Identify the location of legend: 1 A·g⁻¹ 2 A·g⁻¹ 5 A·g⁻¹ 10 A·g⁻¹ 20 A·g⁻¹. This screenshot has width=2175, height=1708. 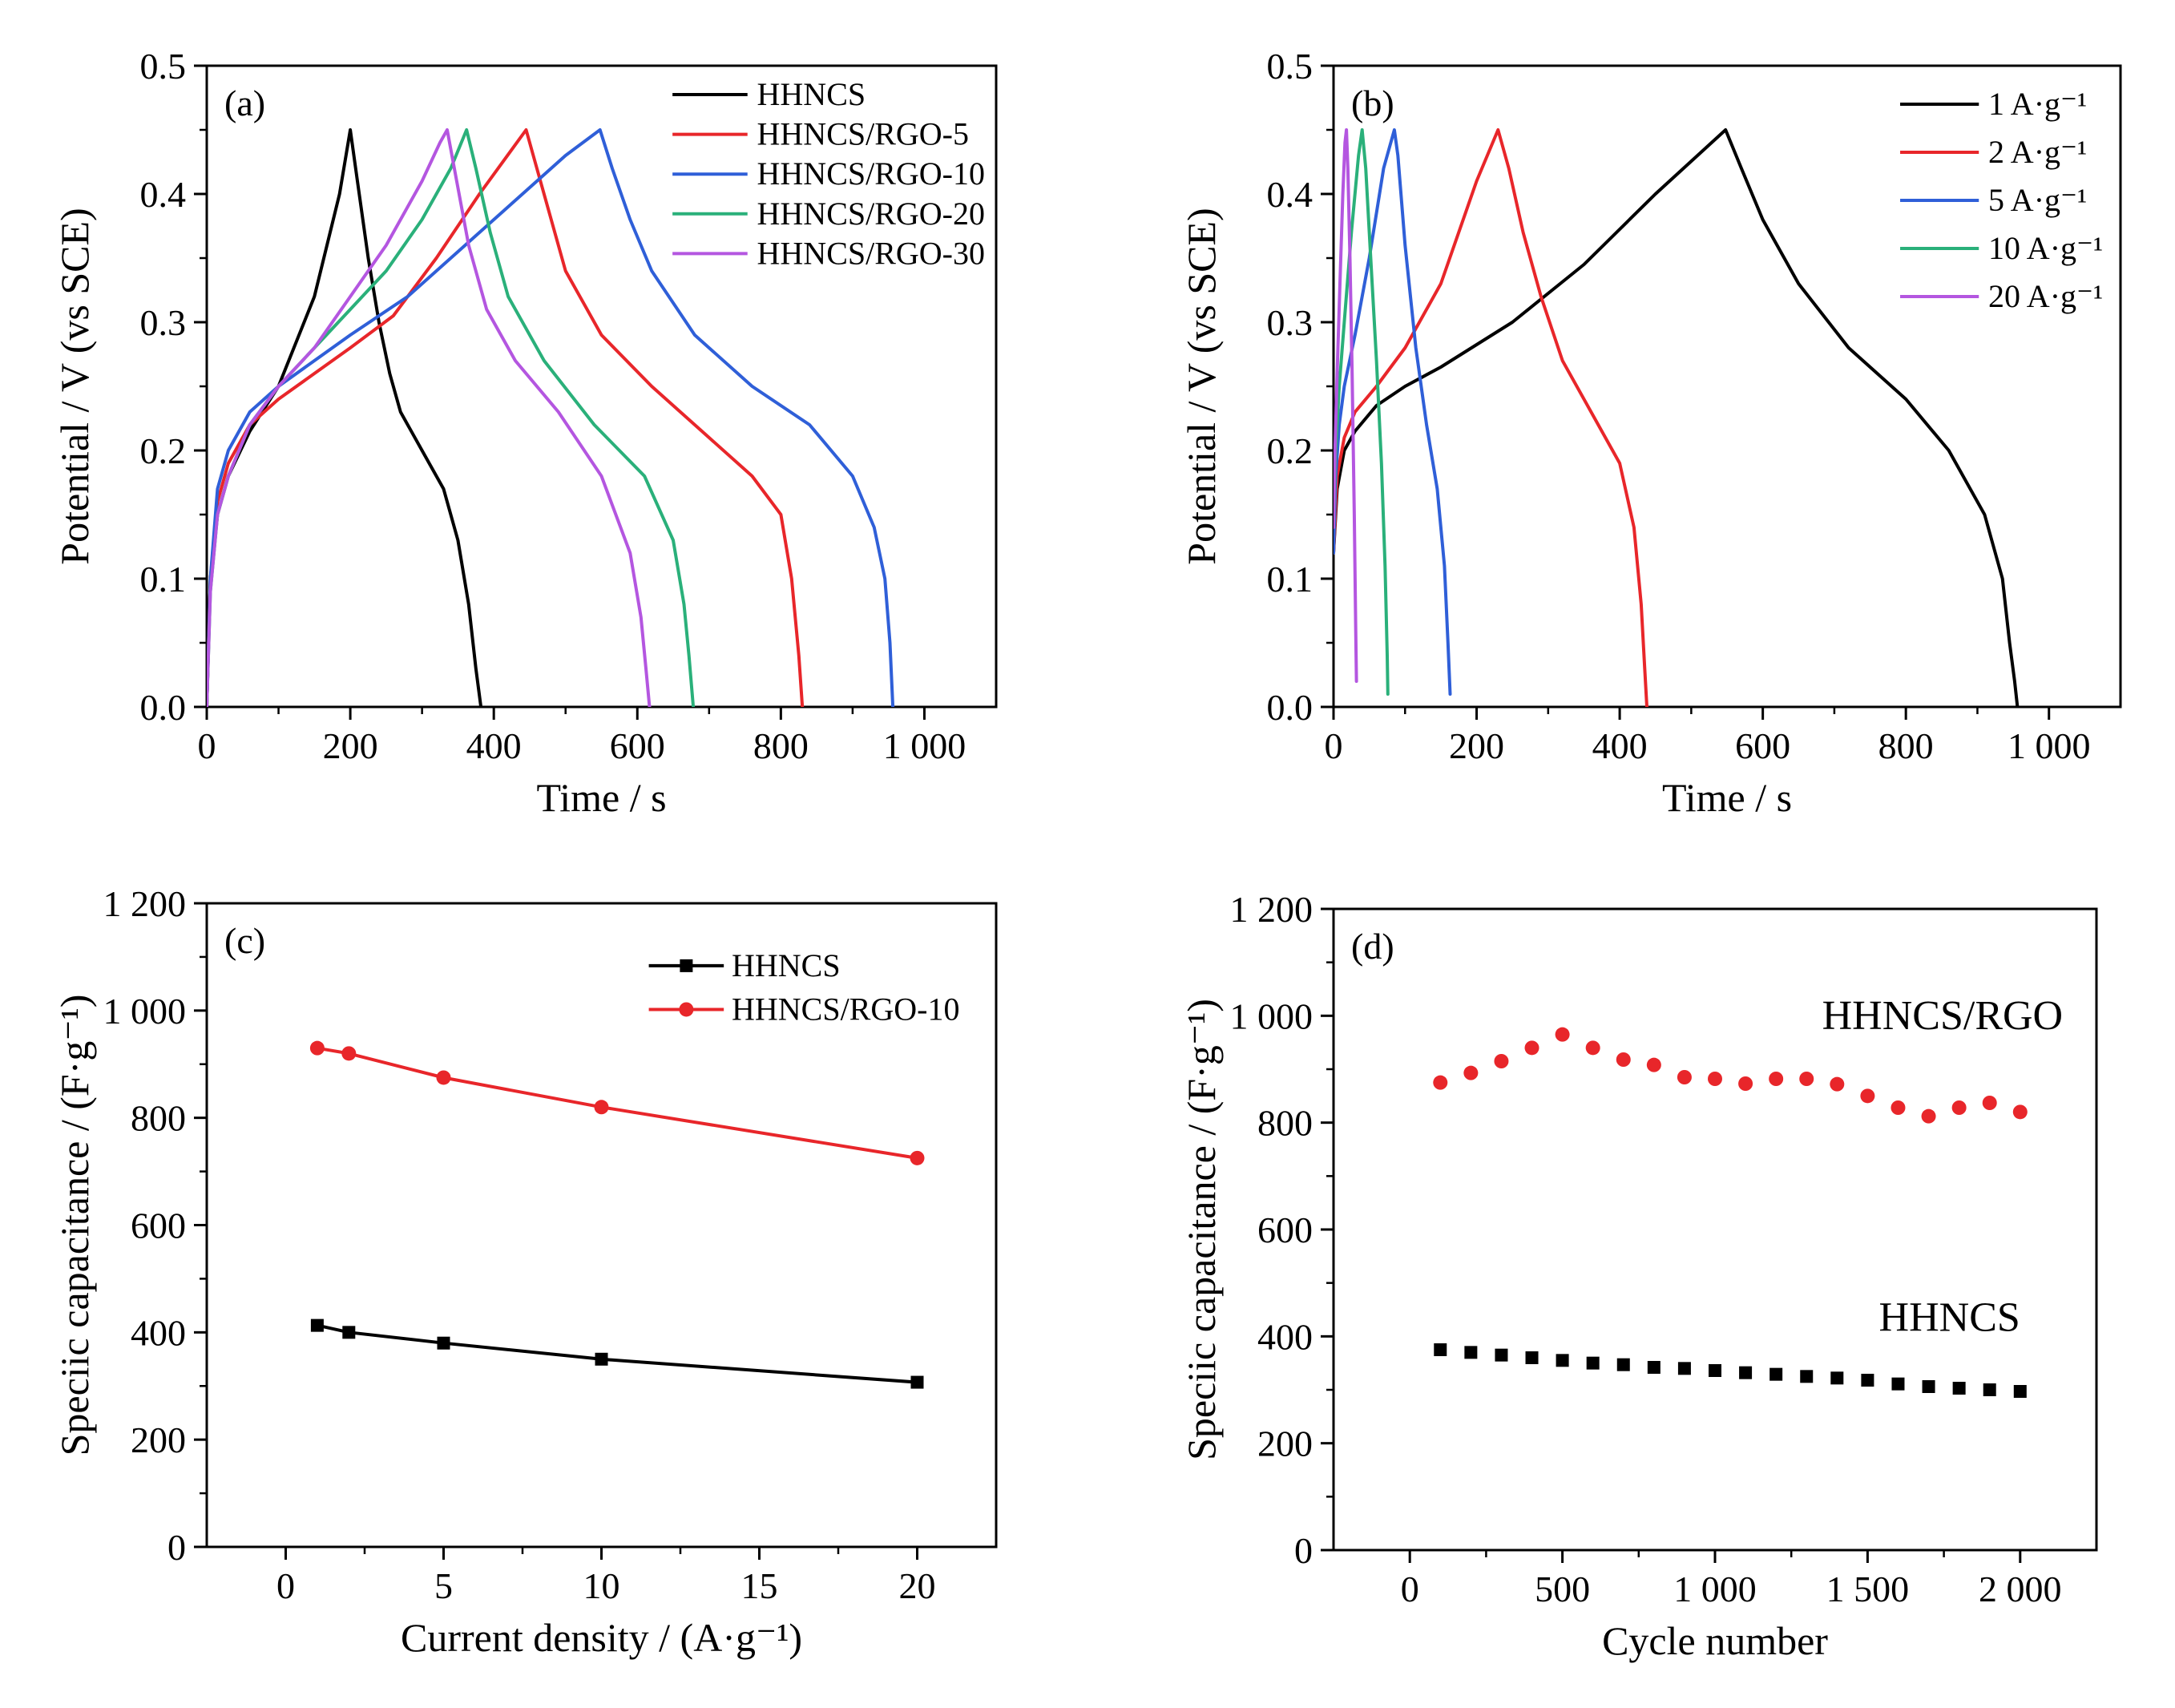
(2002, 200).